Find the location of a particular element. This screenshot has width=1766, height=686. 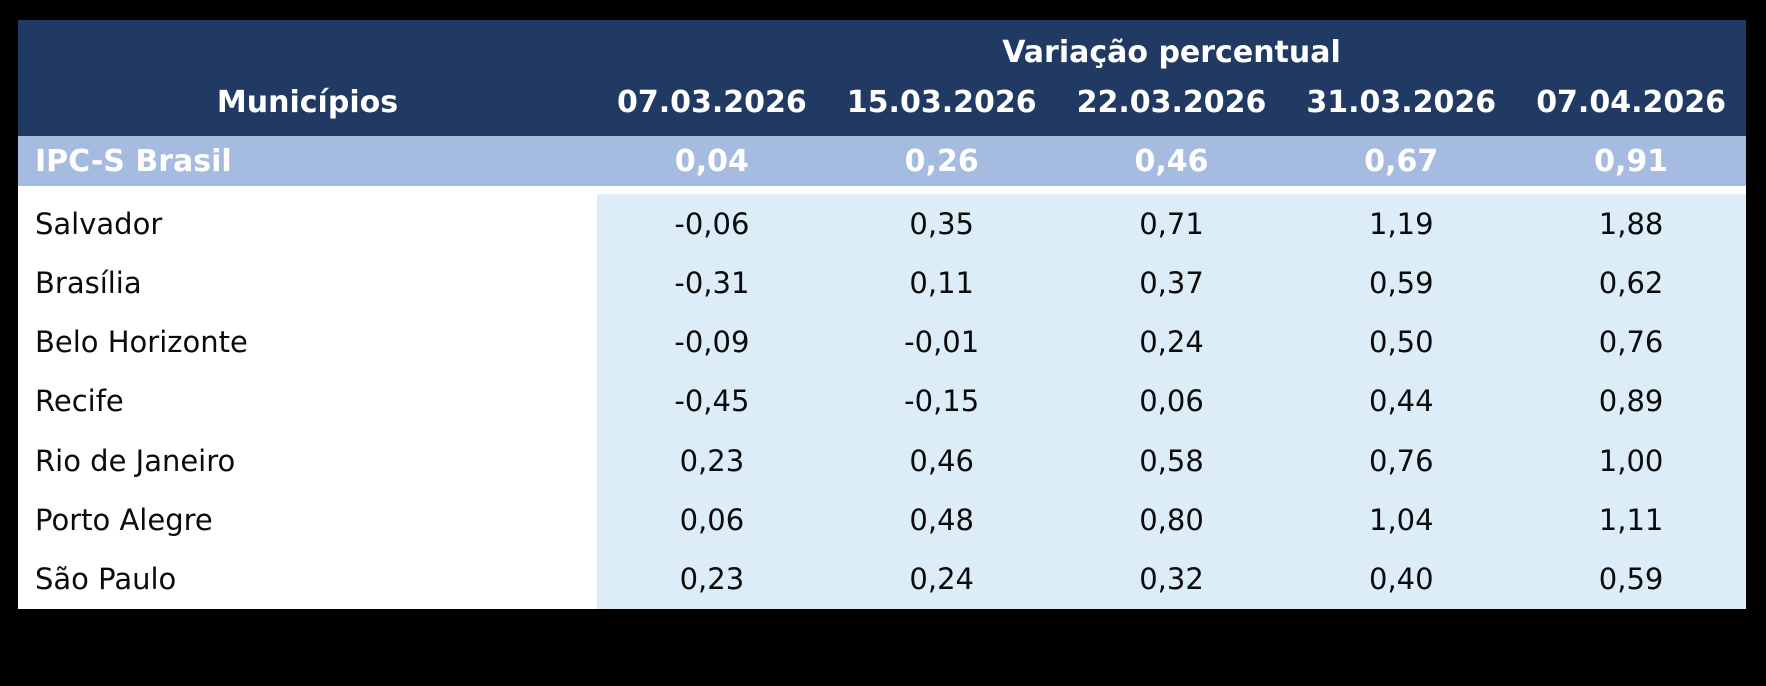

table-row-sao-paulo: São Paulo 0,23 0,24 0,32 0,40 0,59 is located at coordinates (882, 579).